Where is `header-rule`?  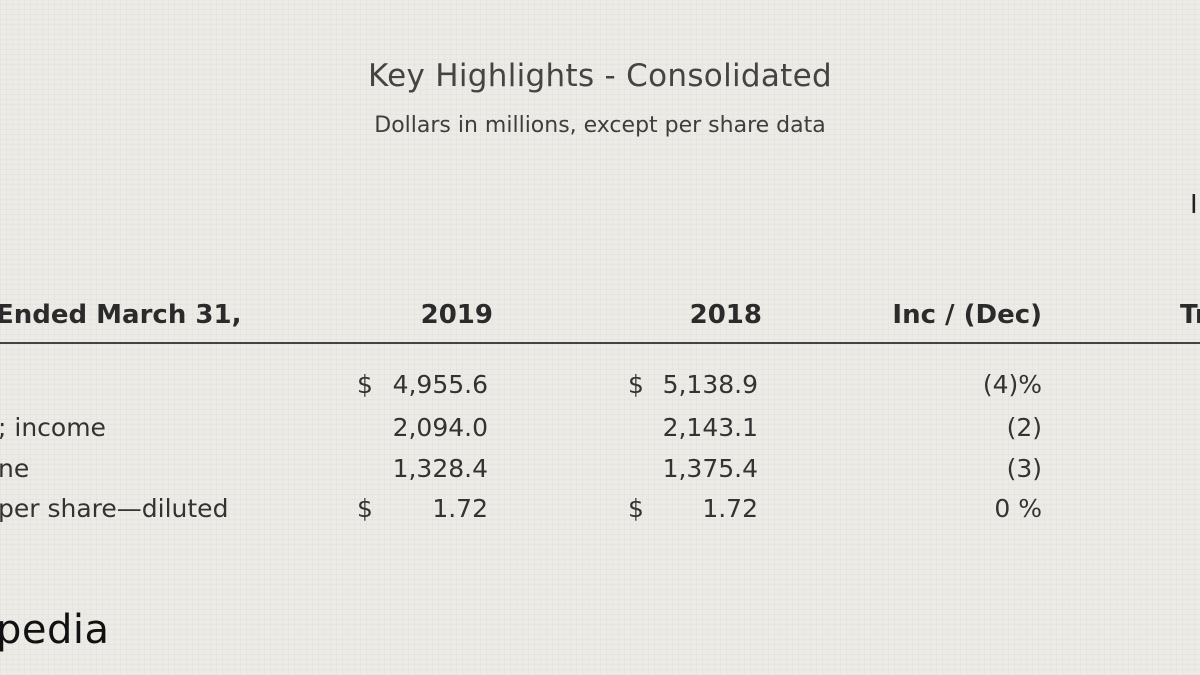
header-rule is located at coordinates (600, 343).